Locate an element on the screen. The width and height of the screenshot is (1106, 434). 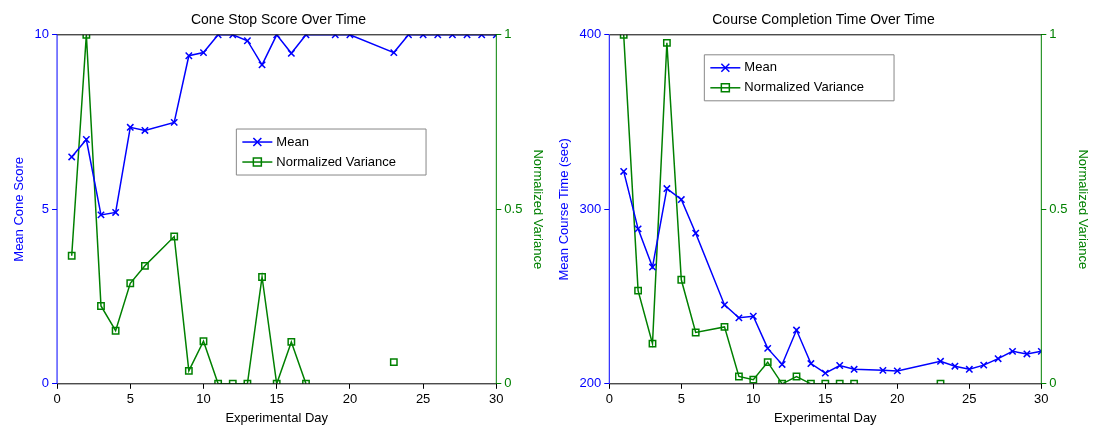
y-tick-label: 0 is located at coordinates (45, 383).